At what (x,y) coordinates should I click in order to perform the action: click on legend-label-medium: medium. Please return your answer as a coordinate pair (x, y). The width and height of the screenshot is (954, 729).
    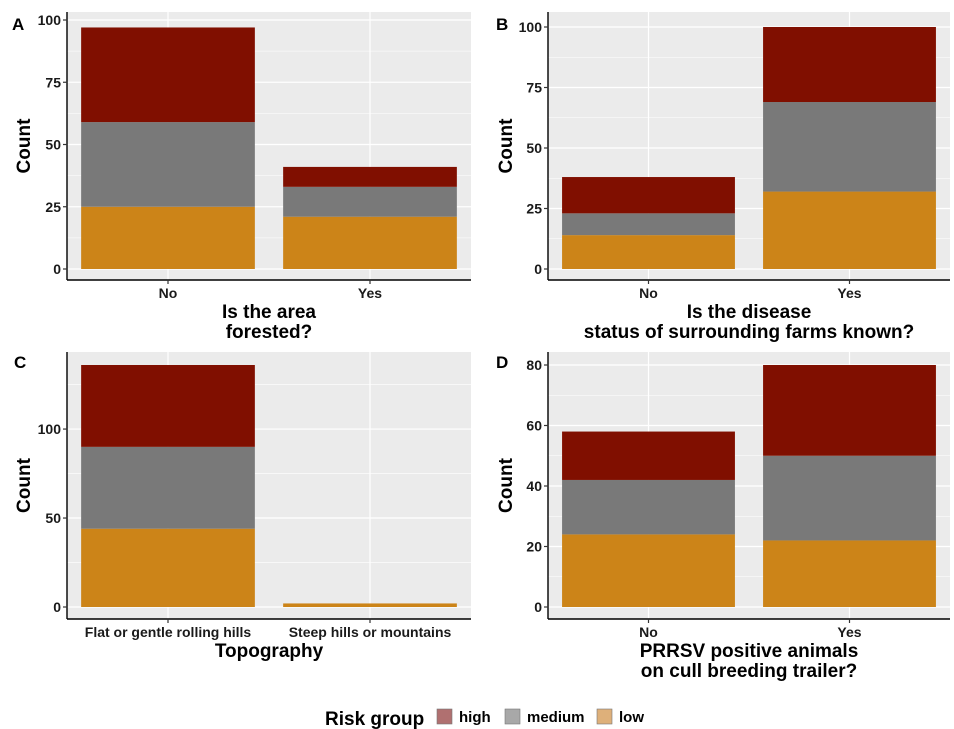
    Looking at the image, I should click on (556, 717).